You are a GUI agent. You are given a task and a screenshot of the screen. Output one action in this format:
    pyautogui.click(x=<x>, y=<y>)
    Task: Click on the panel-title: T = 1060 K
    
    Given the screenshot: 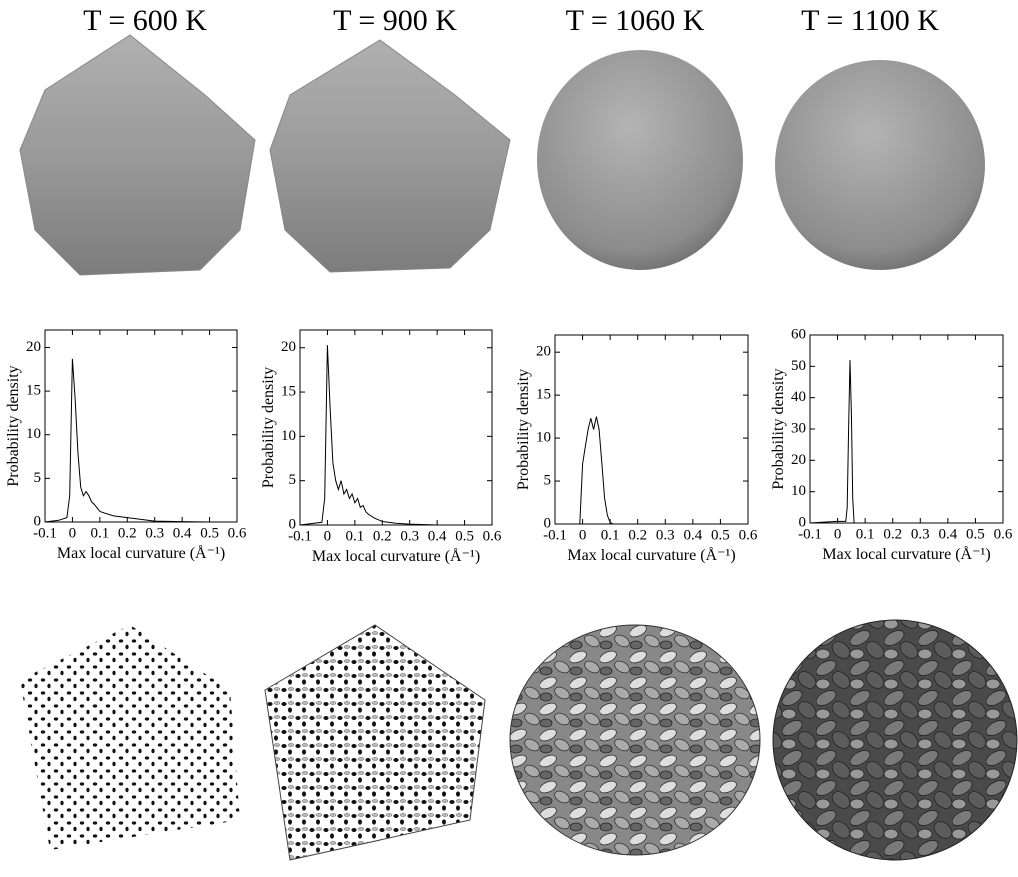 What is the action you would take?
    pyautogui.click(x=635, y=20)
    